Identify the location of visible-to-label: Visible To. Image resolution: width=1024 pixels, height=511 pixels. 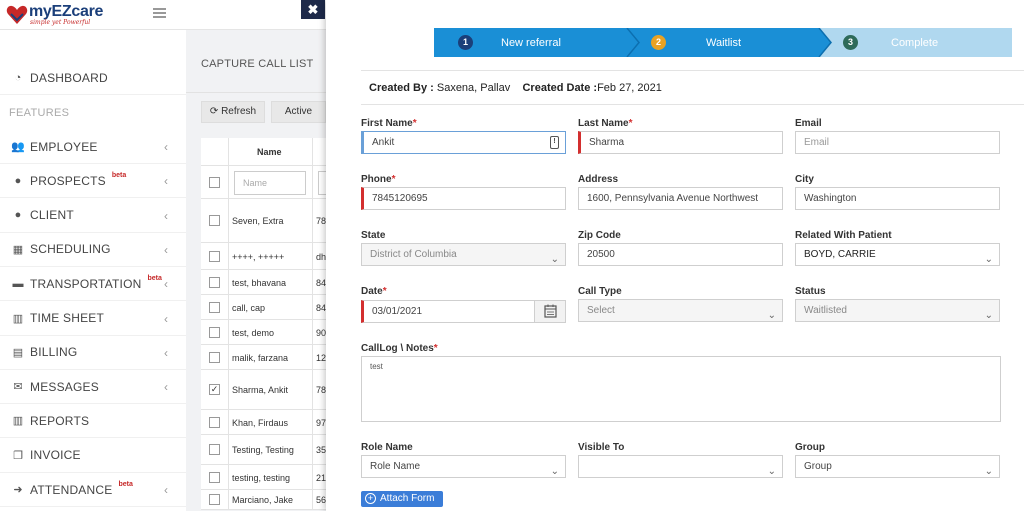
(601, 447).